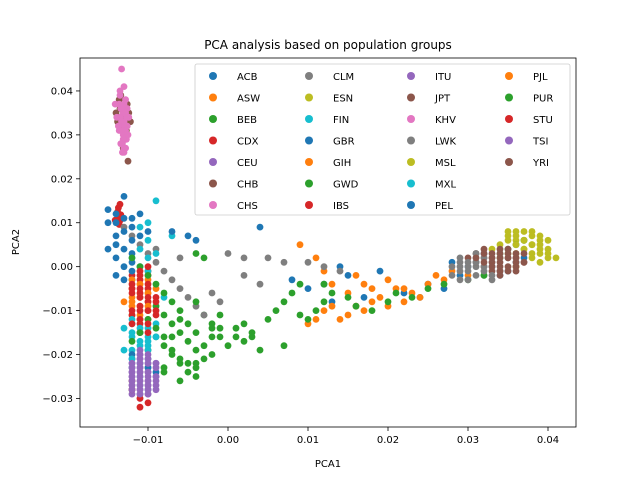 This screenshot has width=640, height=480. Describe the element at coordinates (332, 185) in the screenshot. I see `legend-item-gwd: GWD` at that location.